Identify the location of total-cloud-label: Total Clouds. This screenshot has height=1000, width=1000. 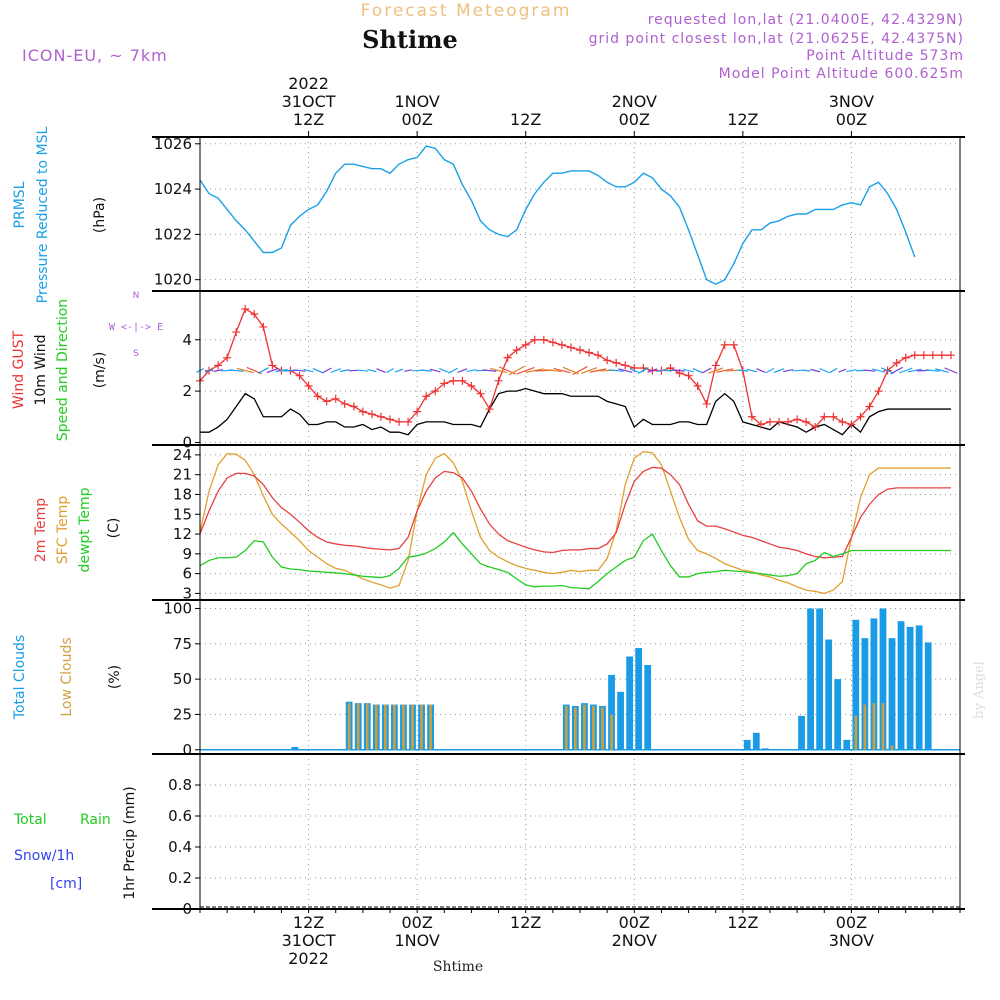
(20, 677).